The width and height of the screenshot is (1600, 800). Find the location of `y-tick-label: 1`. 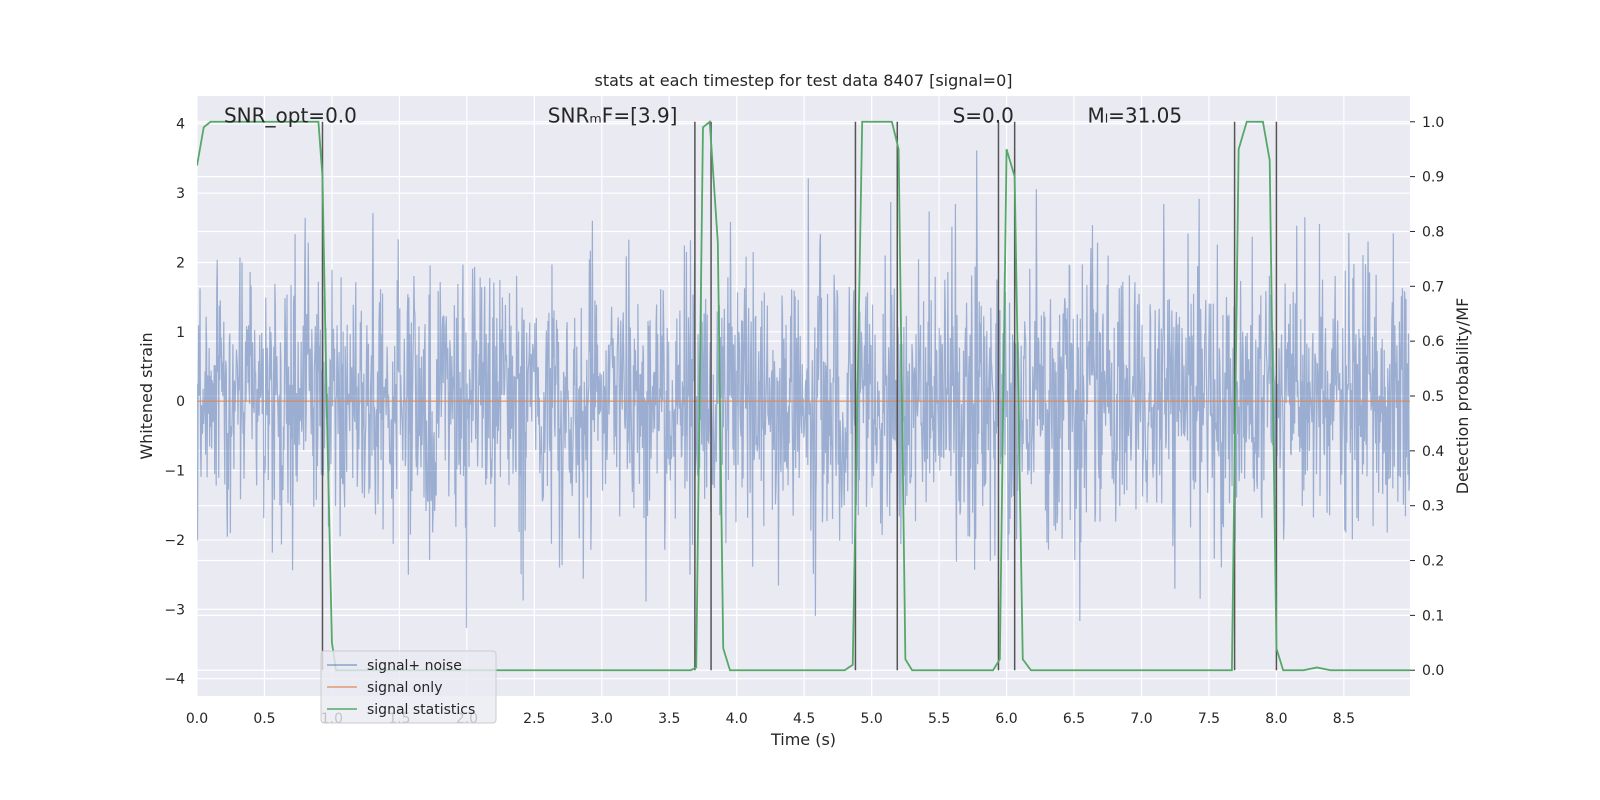

y-tick-label: 1 is located at coordinates (180, 333).